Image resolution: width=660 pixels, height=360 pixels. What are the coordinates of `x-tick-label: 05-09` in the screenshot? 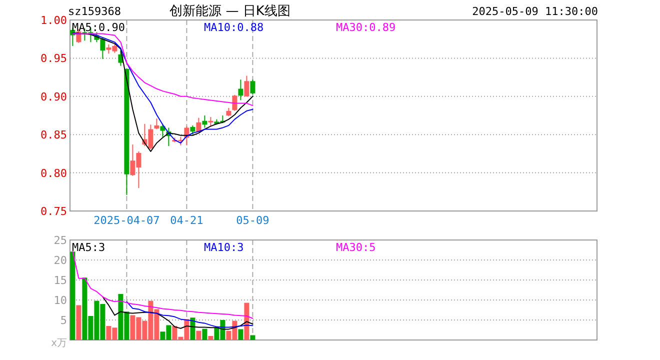 It's located at (253, 220).